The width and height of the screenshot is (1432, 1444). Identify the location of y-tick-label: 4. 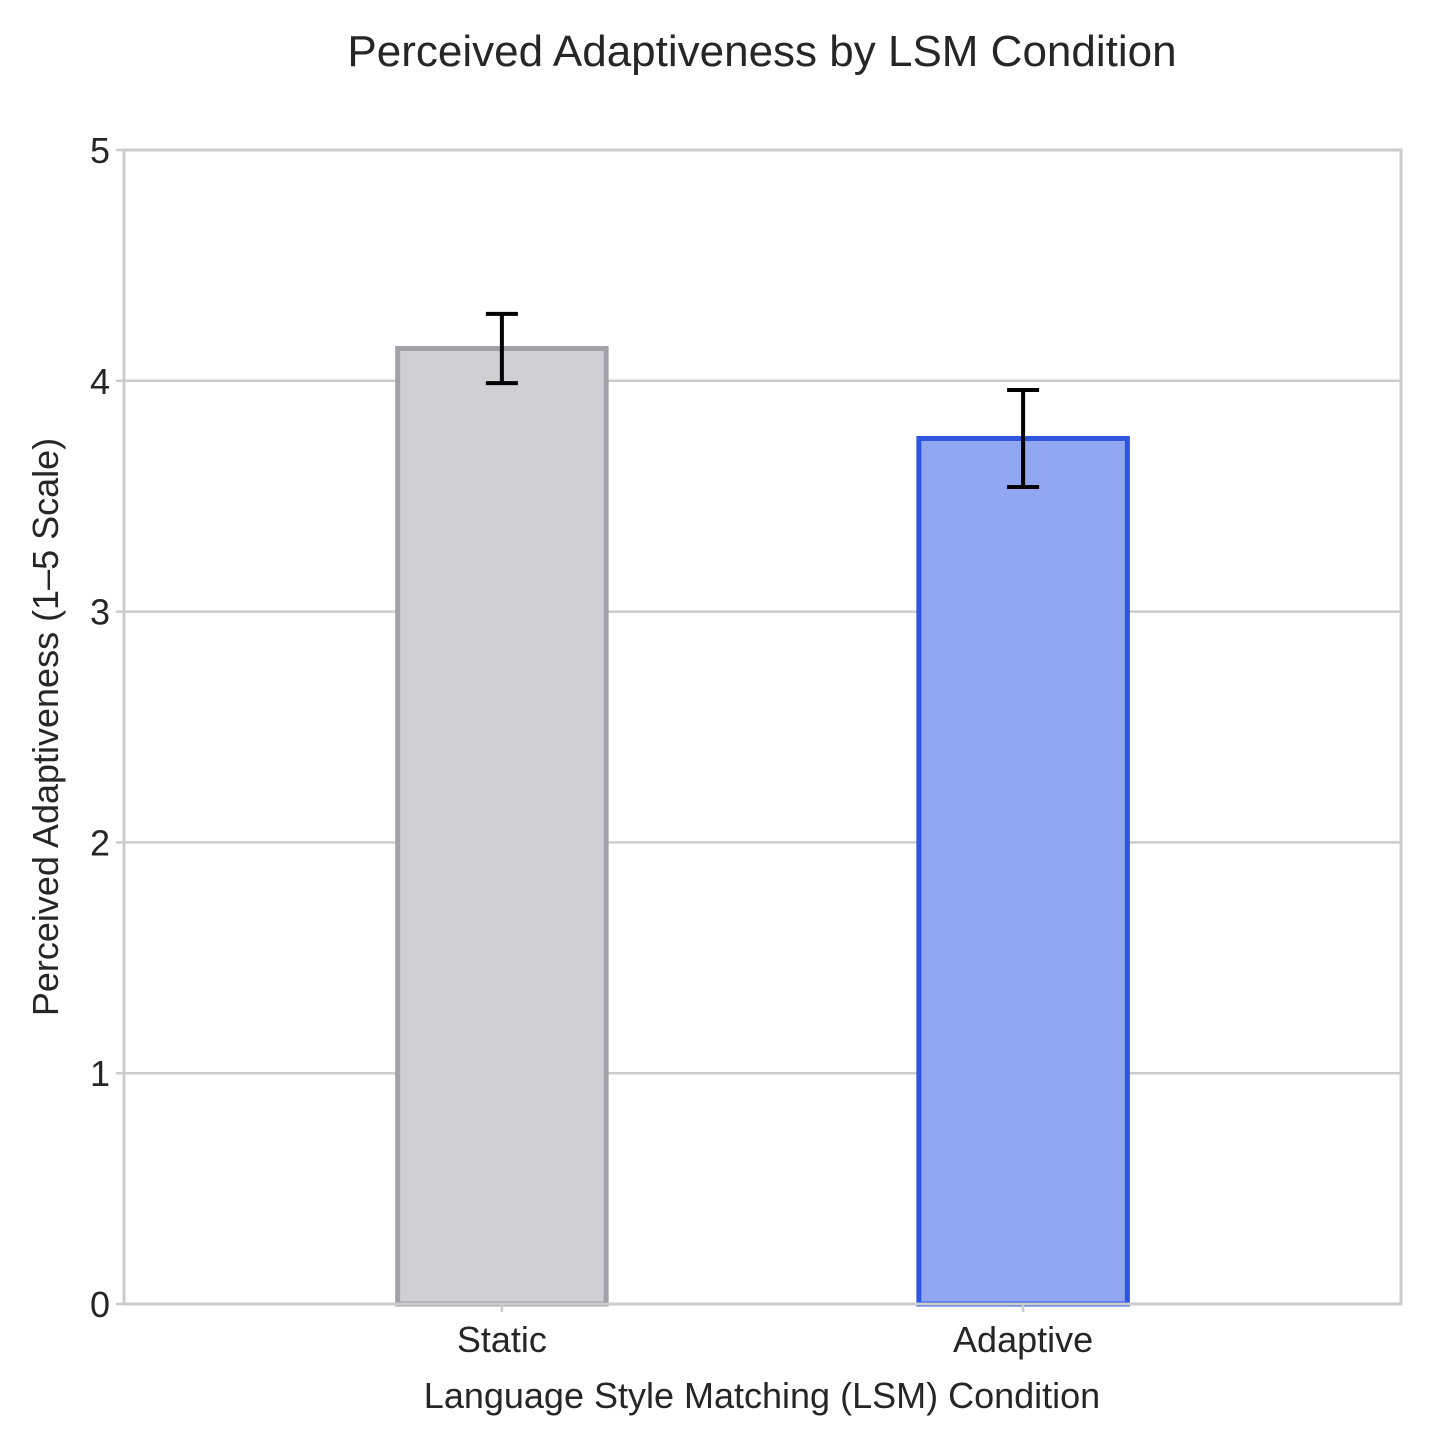
(100, 381).